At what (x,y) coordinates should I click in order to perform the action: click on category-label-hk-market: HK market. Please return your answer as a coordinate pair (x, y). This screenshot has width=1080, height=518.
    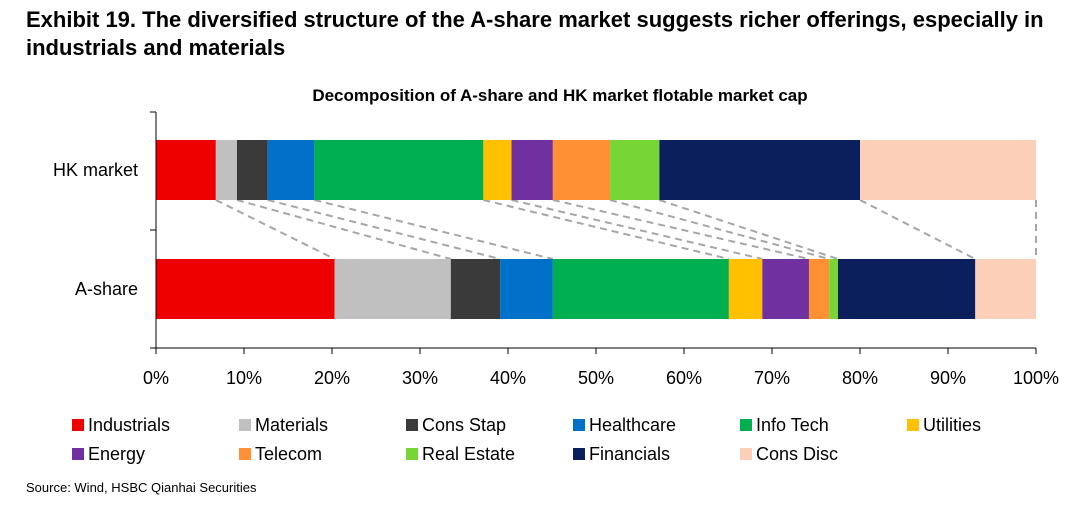
    Looking at the image, I should click on (95, 170).